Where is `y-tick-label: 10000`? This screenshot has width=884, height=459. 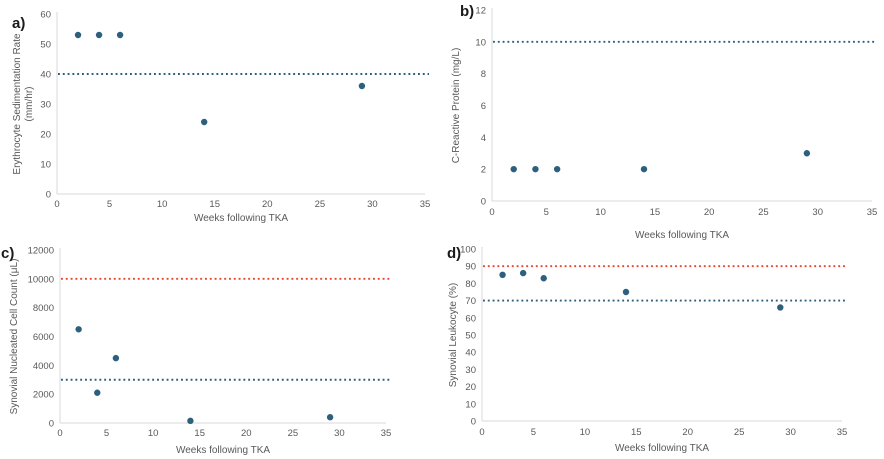
y-tick-label: 10000 is located at coordinates (41, 279).